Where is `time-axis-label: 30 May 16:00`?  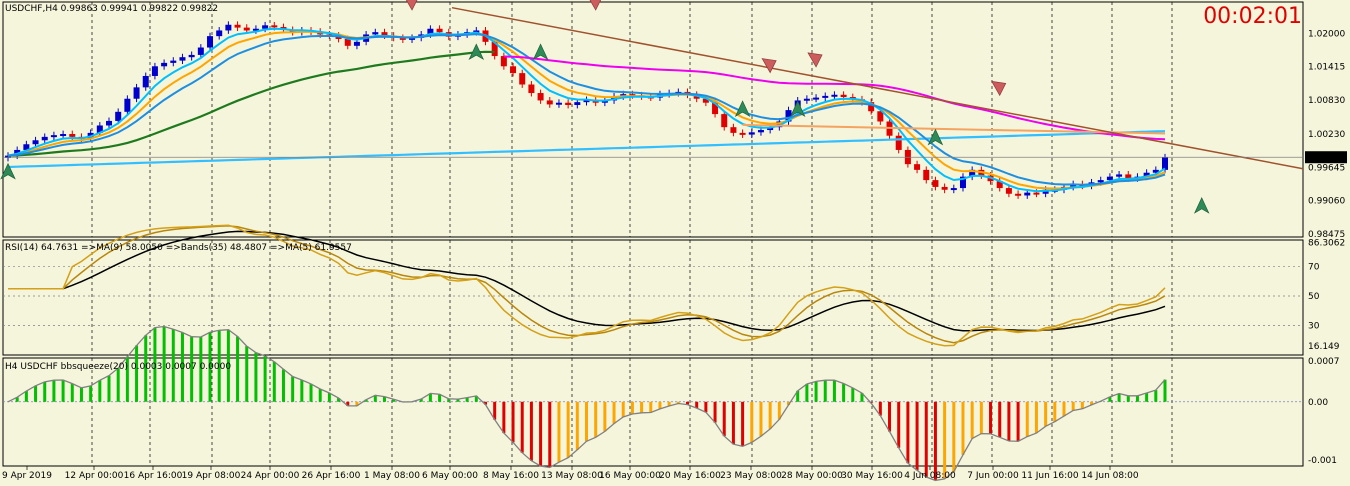
time-axis-label: 30 May 16:00 is located at coordinates (872, 476).